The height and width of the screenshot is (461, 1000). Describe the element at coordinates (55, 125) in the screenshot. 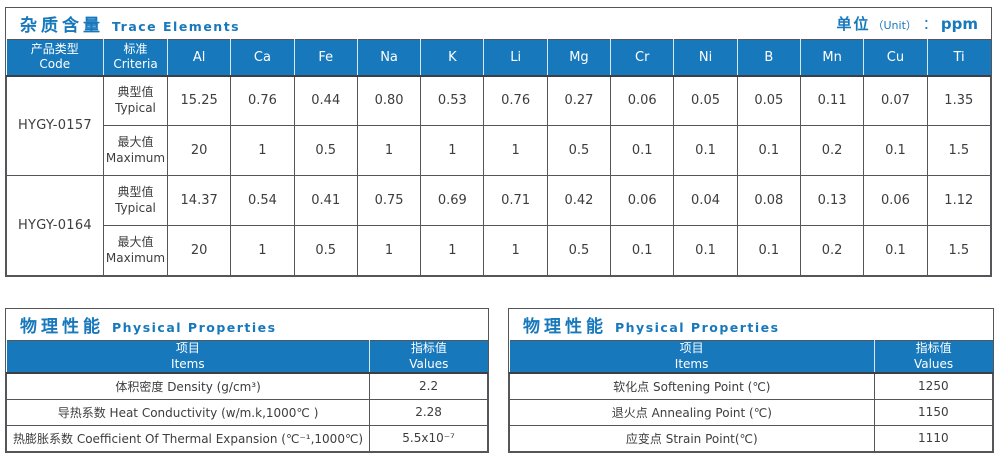

I see `product-code-cell: HYGY-0157` at that location.